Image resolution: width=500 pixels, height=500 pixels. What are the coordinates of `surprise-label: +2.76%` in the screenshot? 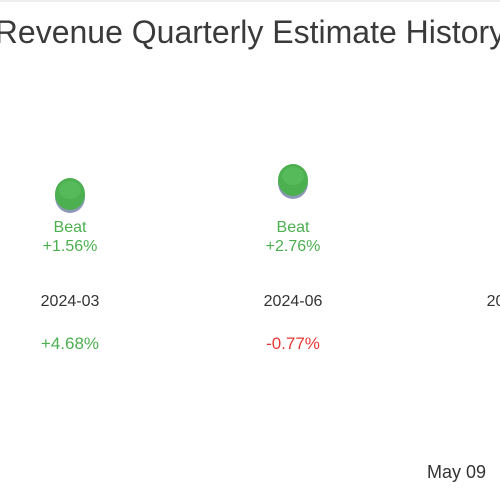 It's located at (293, 246).